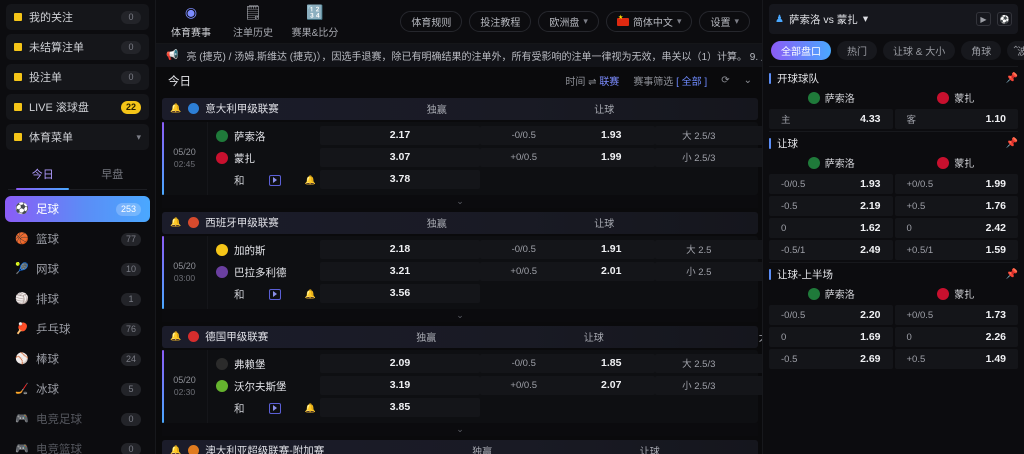 This screenshot has width=1024, height=454. What do you see at coordinates (567, 385) in the screenshot?
I see `odds-cell-handicap-1: +0/0.5 2.07` at bounding box center [567, 385].